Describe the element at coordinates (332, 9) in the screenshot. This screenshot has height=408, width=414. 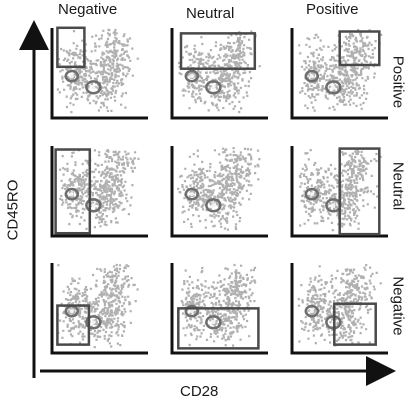
I see `column-header-positive: Positive` at that location.